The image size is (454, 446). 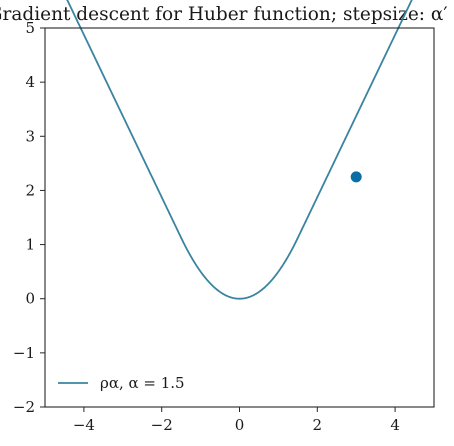 What do you see at coordinates (30, 245) in the screenshot?
I see `y-tick-label: 1` at bounding box center [30, 245].